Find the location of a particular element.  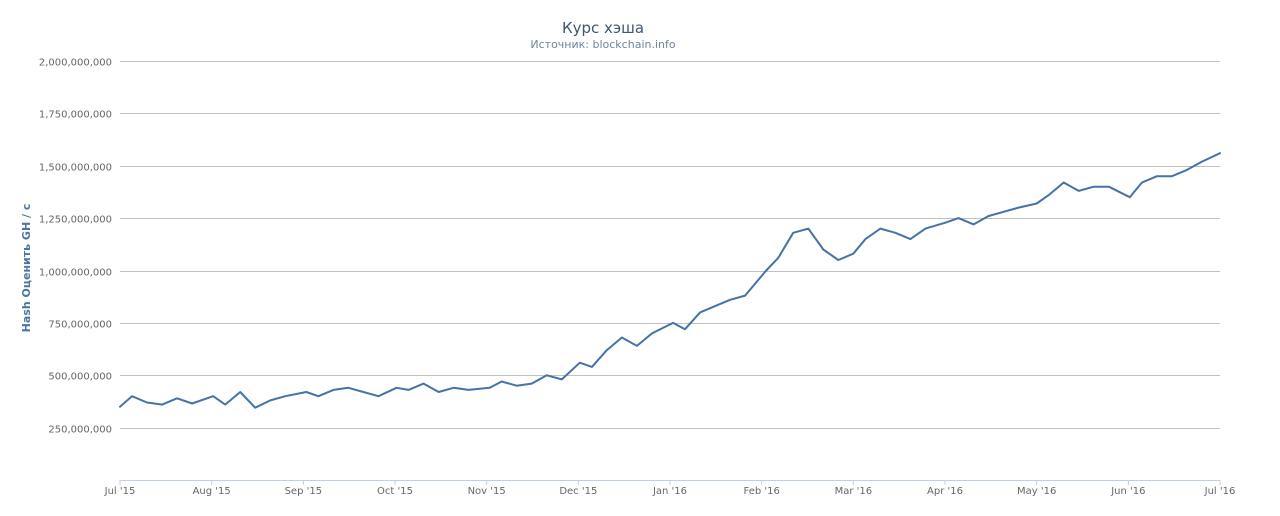

y-tick-label: 1,000,000,000 is located at coordinates (75, 273).